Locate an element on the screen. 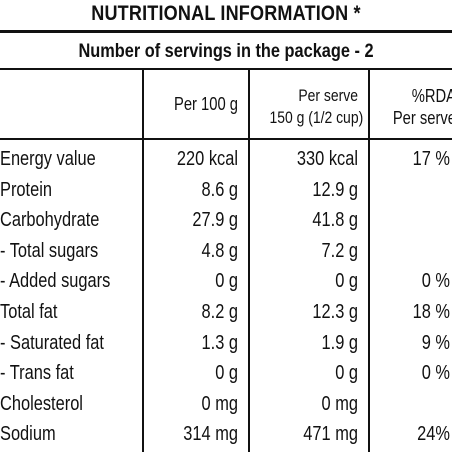 The image size is (452, 452). header-per-100g: Per 100 g is located at coordinates (205, 104).